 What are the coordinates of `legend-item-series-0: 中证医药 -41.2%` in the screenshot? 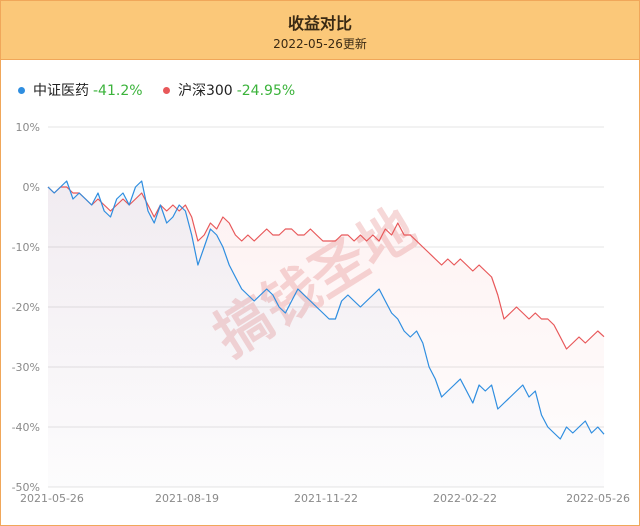 It's located at (80, 90).